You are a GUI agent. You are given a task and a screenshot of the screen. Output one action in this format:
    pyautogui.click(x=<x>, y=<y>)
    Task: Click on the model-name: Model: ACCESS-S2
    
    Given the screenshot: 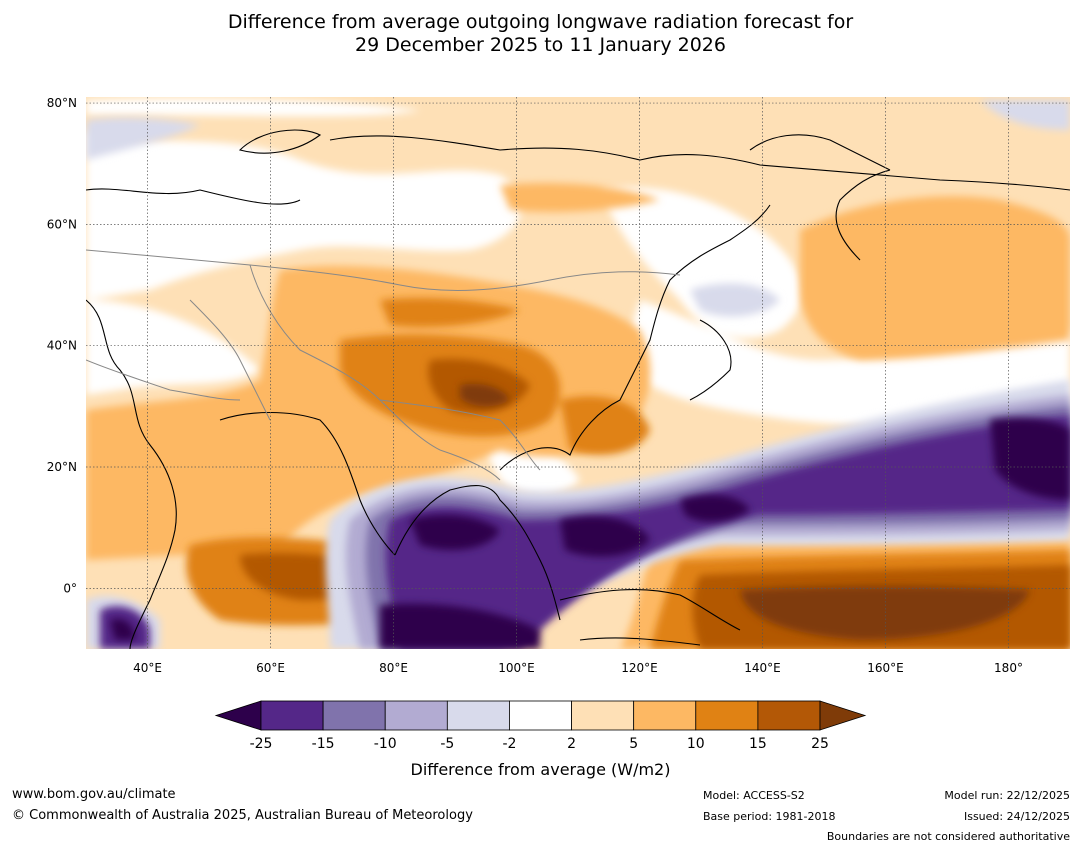 What is the action you would take?
    pyautogui.click(x=754, y=795)
    